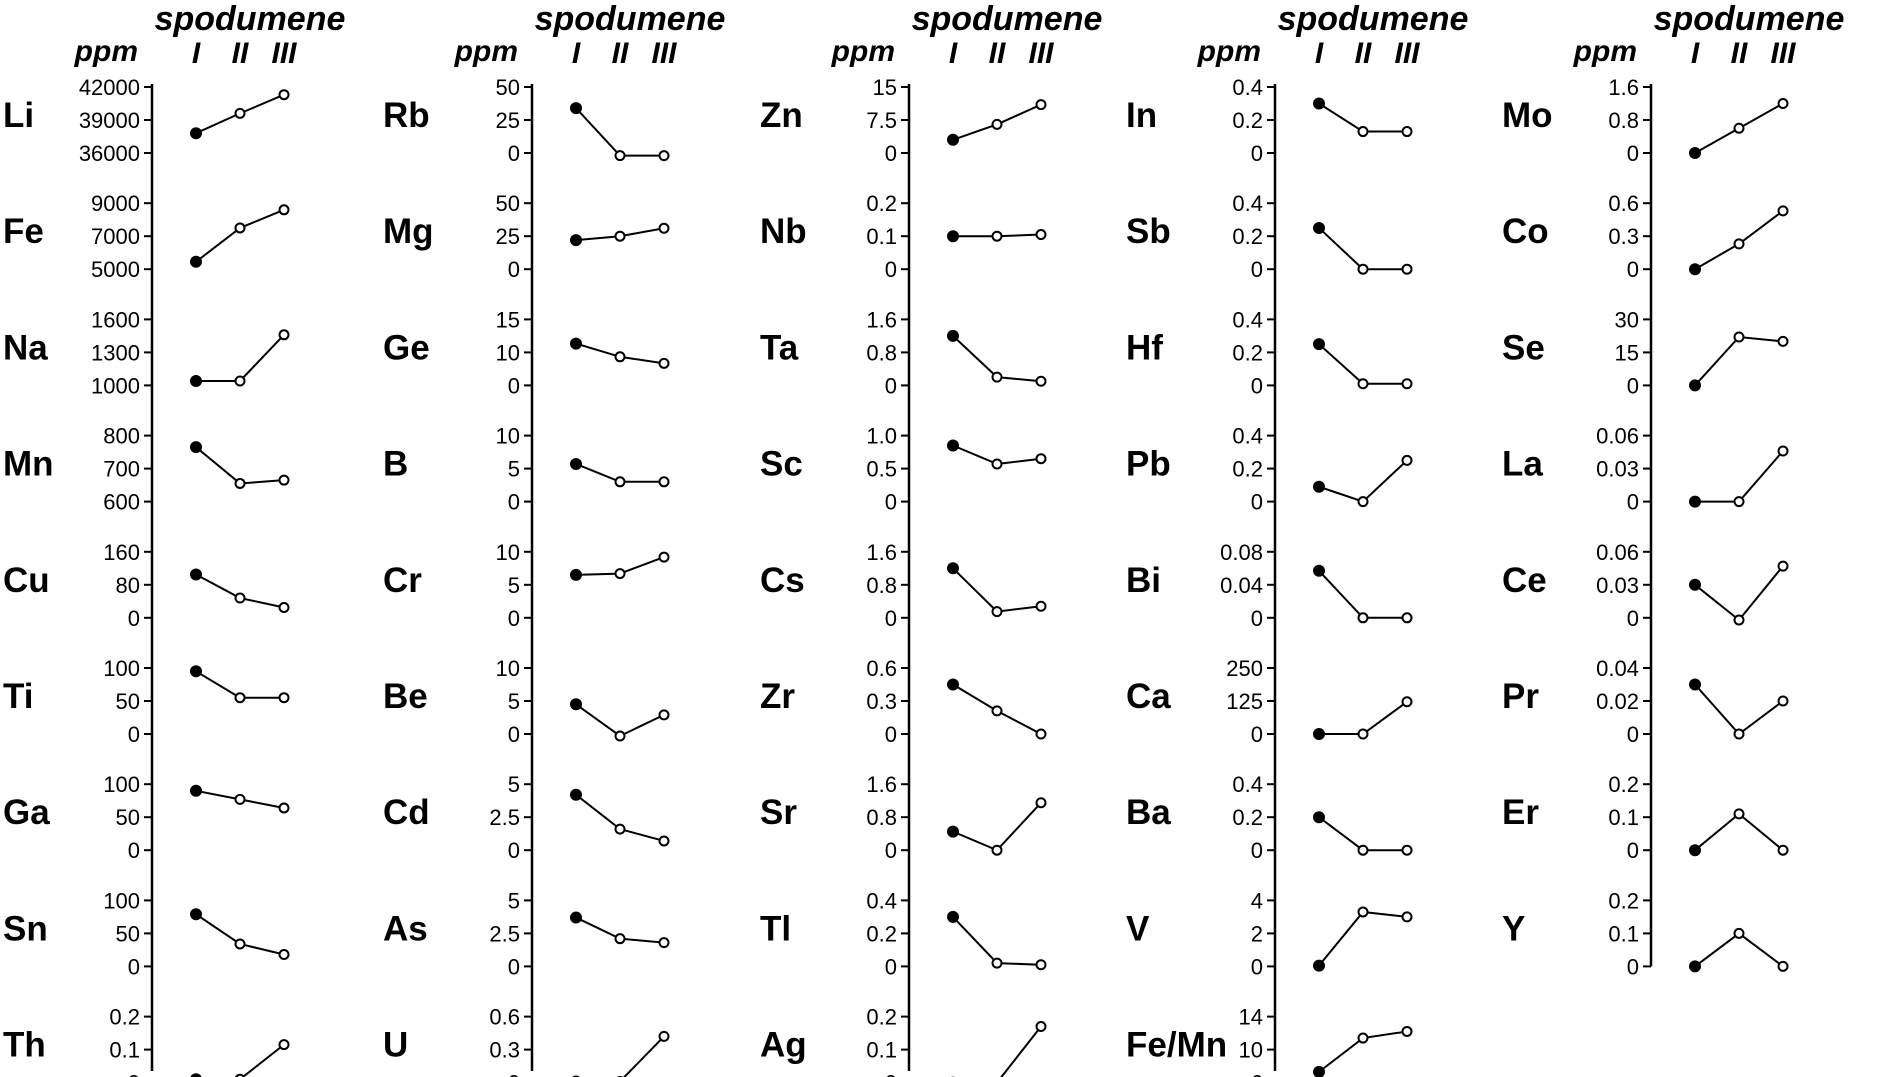 The height and width of the screenshot is (1077, 1890). Describe the element at coordinates (1523, 347) in the screenshot. I see `element-label-se: Se` at that location.